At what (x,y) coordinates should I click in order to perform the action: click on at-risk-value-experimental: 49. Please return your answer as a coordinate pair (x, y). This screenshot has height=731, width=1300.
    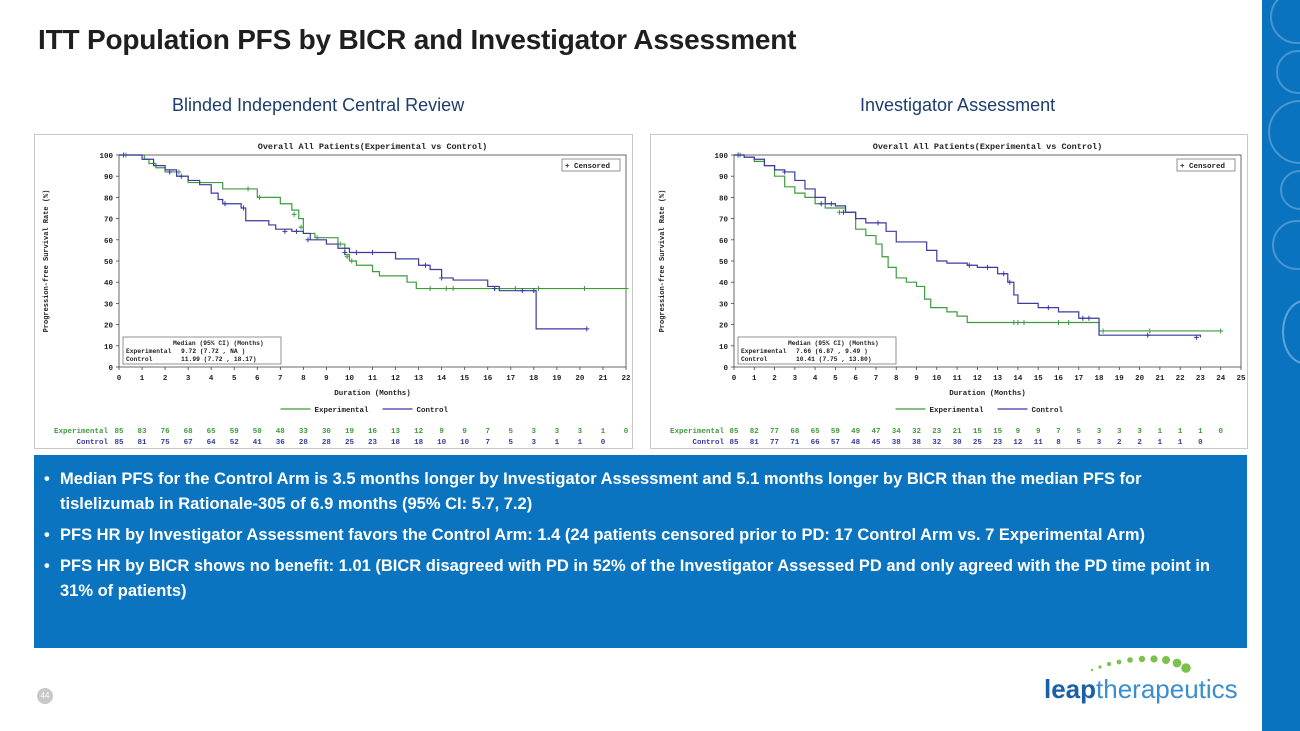
    Looking at the image, I should click on (856, 432).